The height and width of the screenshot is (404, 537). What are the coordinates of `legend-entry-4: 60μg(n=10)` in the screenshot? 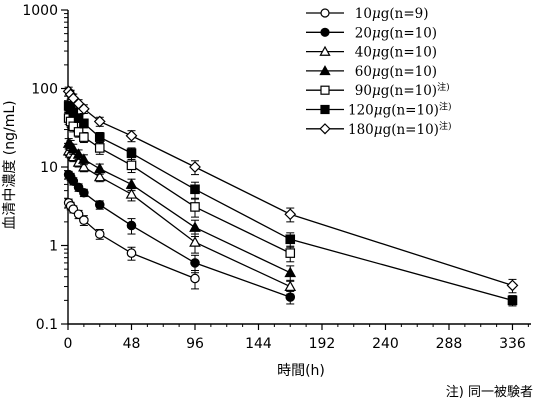 It's located at (371, 72).